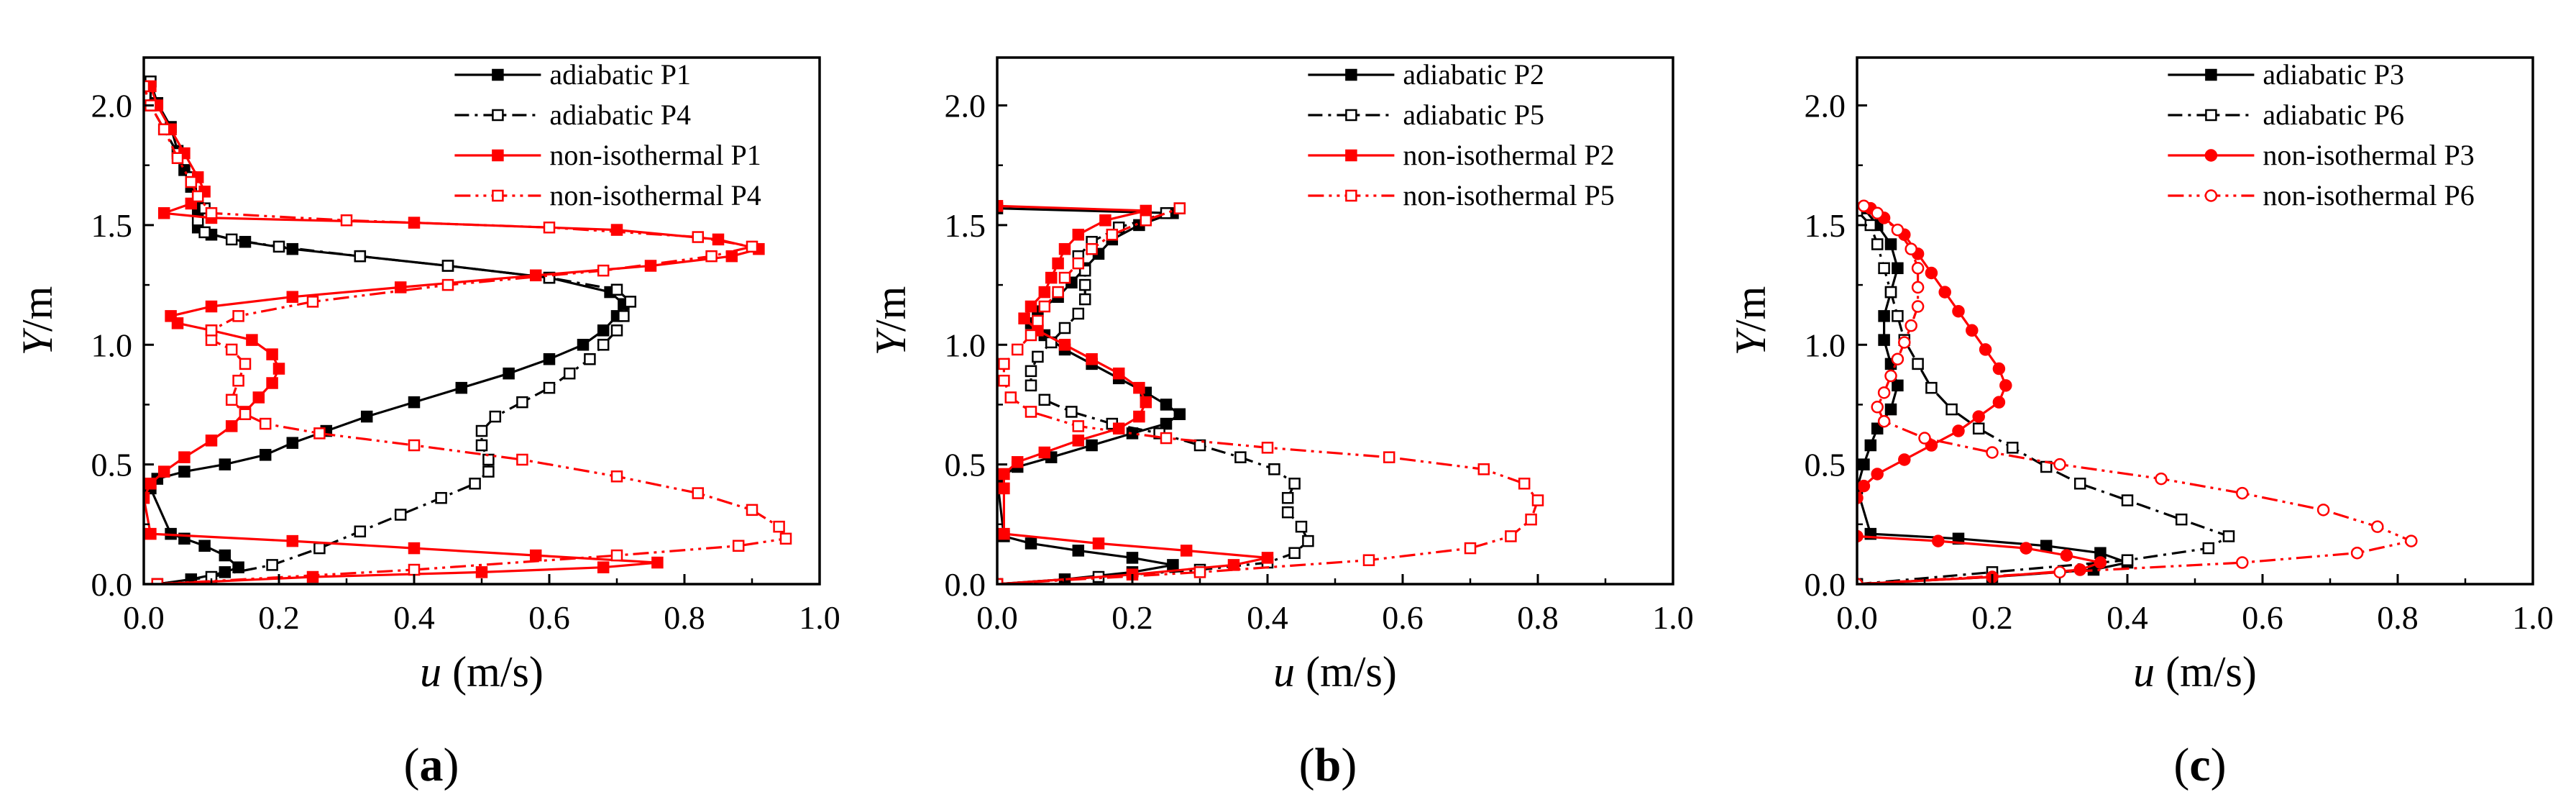 This screenshot has width=2576, height=810. What do you see at coordinates (1473, 74) in the screenshot?
I see `legend-label: adiabatic P2` at bounding box center [1473, 74].